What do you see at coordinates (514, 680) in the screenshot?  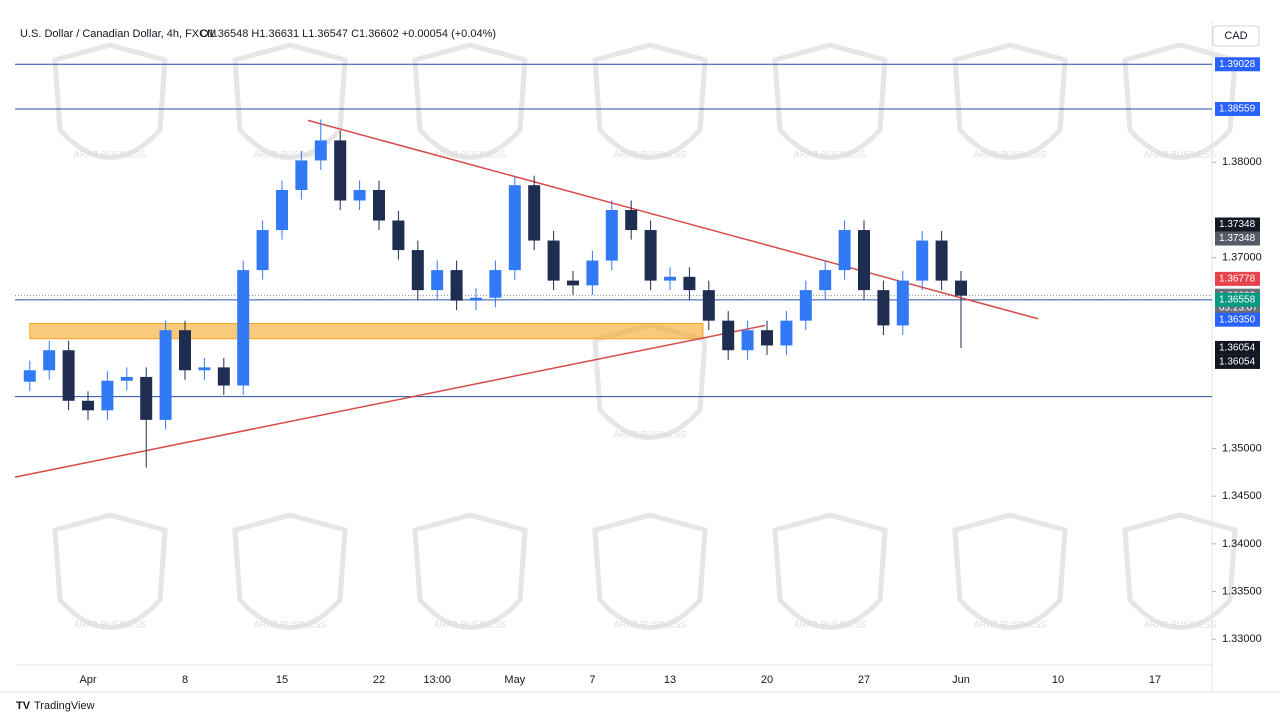 I see `x-tick-label: May` at bounding box center [514, 680].